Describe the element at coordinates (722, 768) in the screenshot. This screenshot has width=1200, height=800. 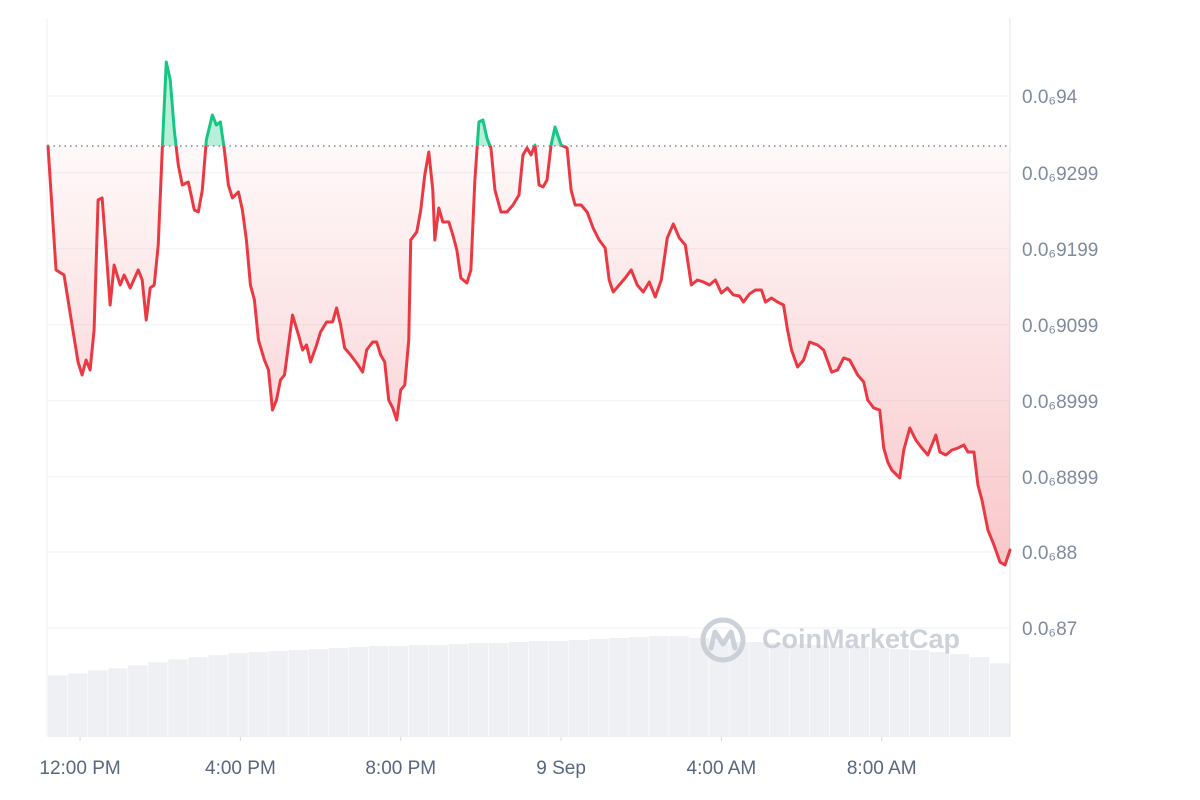
I see `x-tick-label: 4:00 AM` at that location.